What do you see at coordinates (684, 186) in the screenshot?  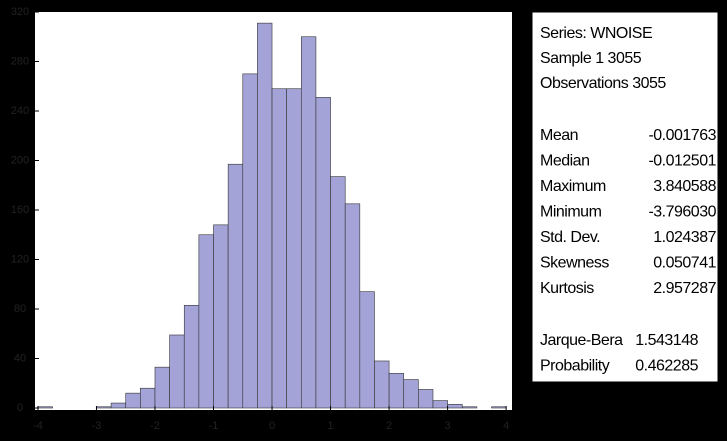 I see `stat-value: 3.840588` at bounding box center [684, 186].